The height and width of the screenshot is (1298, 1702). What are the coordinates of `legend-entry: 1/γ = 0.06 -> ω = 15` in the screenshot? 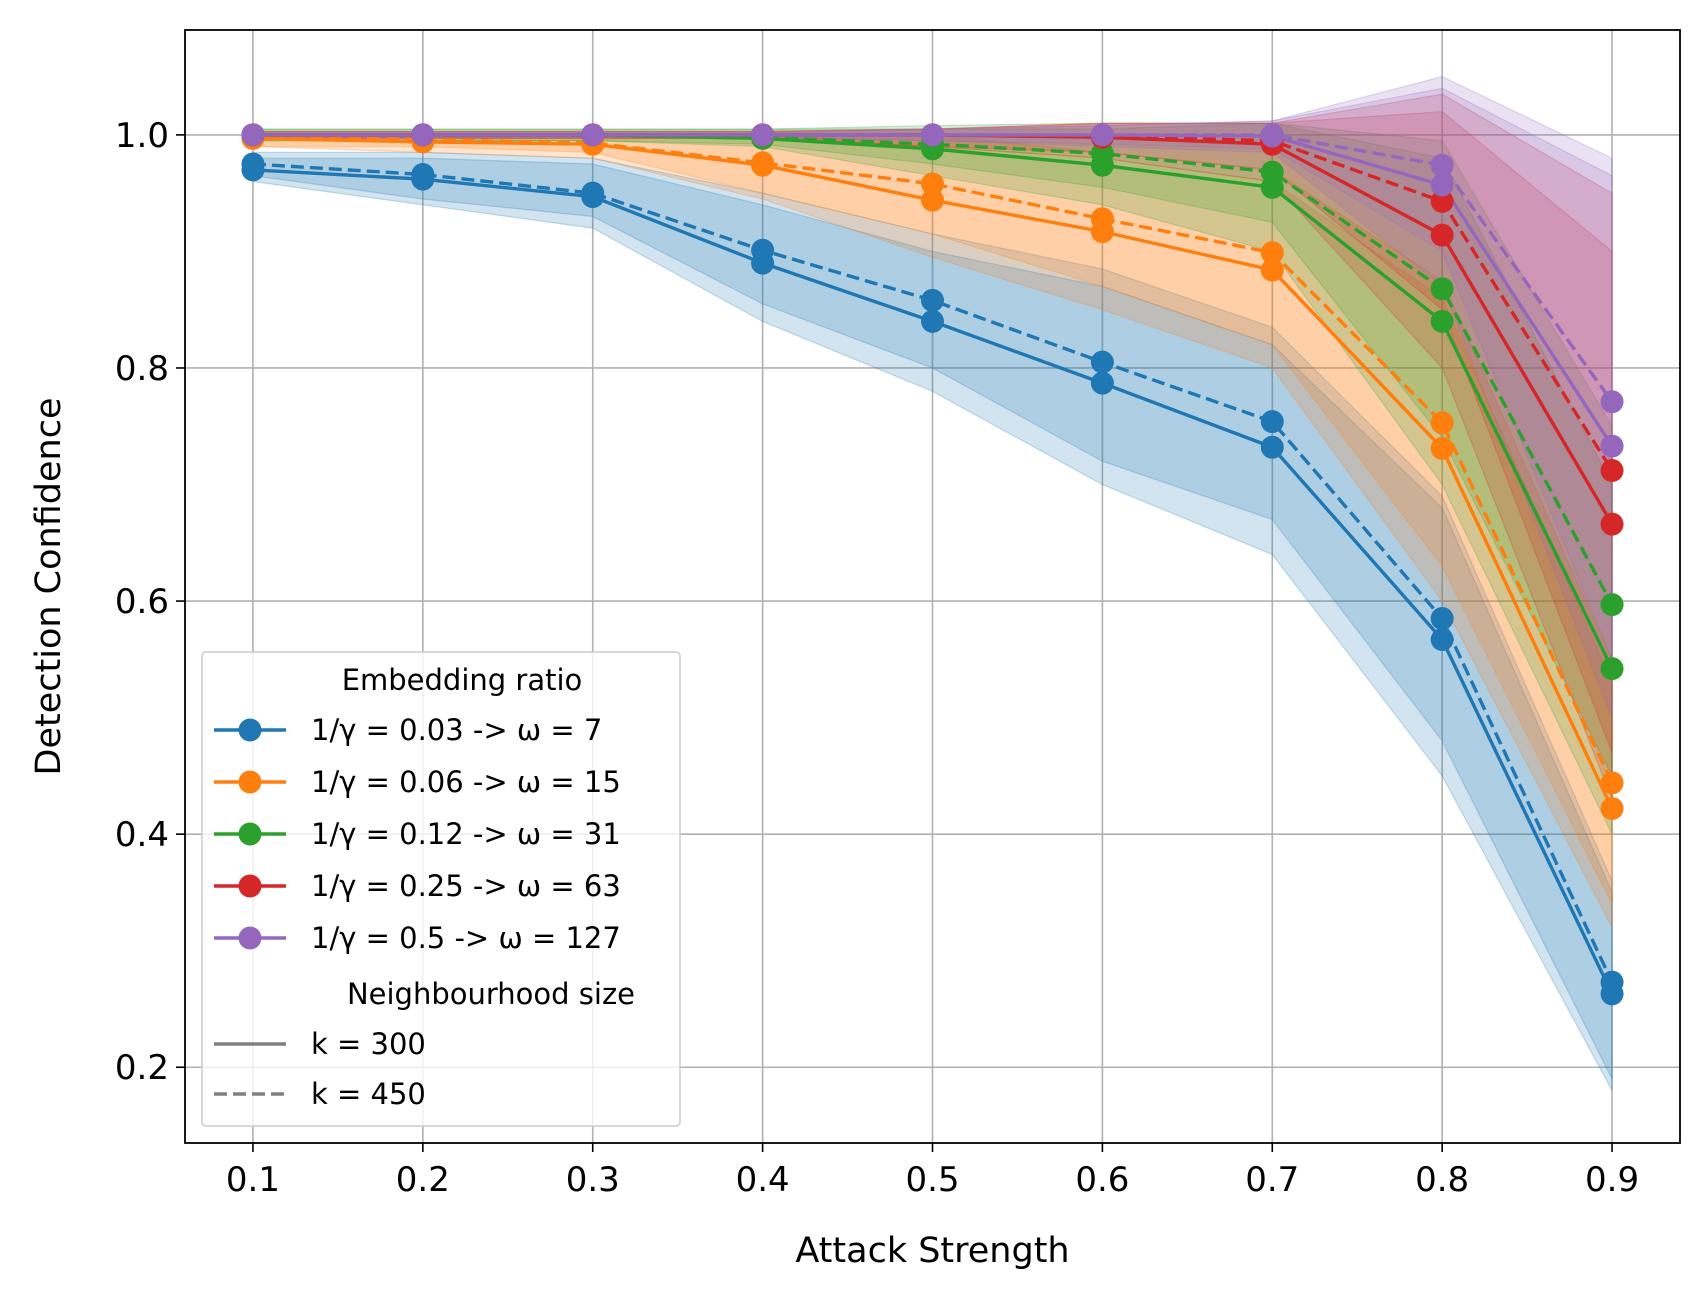 It's located at (417, 782).